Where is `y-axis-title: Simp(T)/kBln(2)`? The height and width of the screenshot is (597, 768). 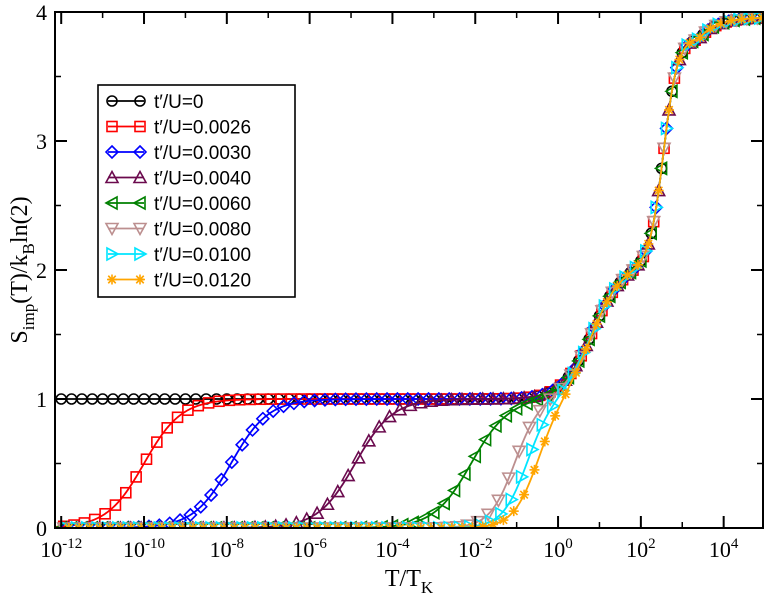
y-axis-title: Simp(T)/kBln(2) is located at coordinates (22, 269).